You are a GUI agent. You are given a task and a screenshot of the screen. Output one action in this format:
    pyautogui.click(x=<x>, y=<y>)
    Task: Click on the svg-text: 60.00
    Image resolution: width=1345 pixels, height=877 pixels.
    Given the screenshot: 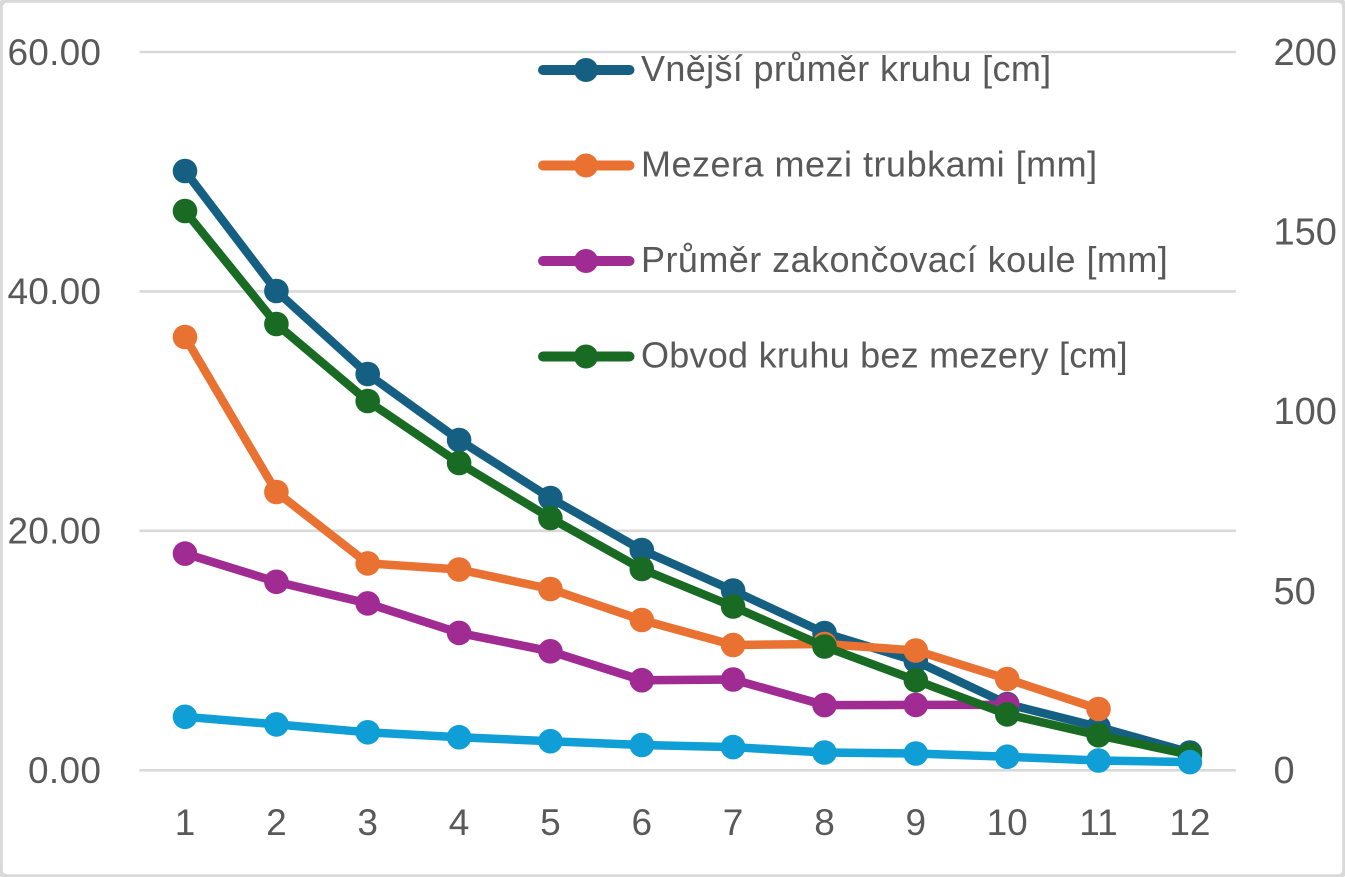 What is the action you would take?
    pyautogui.click(x=55, y=52)
    